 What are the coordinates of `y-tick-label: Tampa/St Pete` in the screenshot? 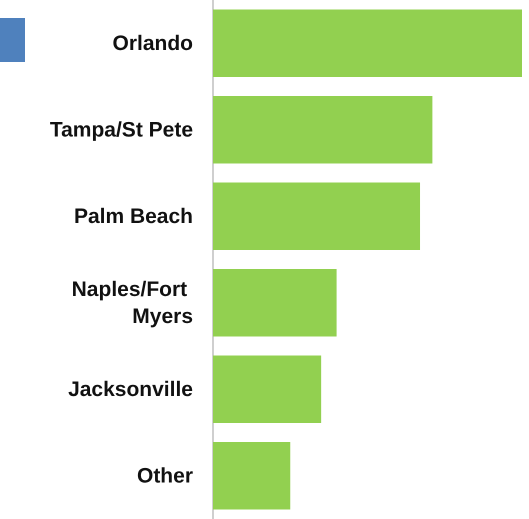 It's located at (121, 130).